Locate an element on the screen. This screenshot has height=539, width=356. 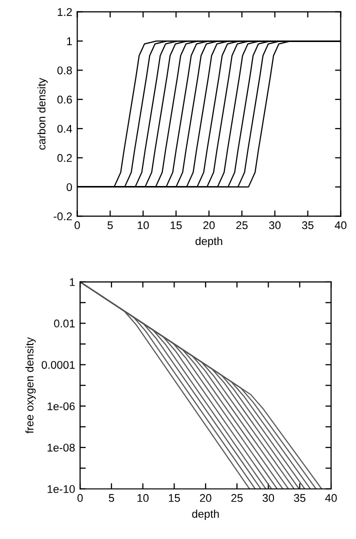
y-tick-label: 0.8 is located at coordinates (64, 70).